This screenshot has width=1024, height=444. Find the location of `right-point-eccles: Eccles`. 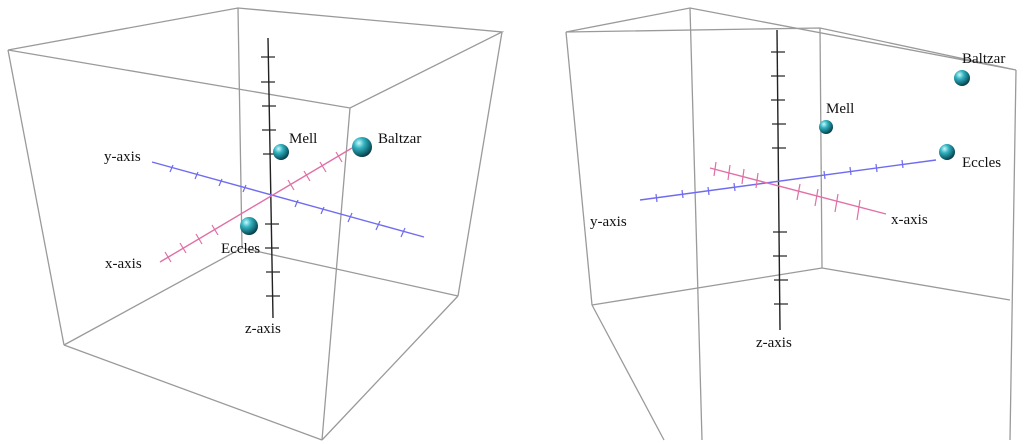

right-point-eccles: Eccles is located at coordinates (970, 157).